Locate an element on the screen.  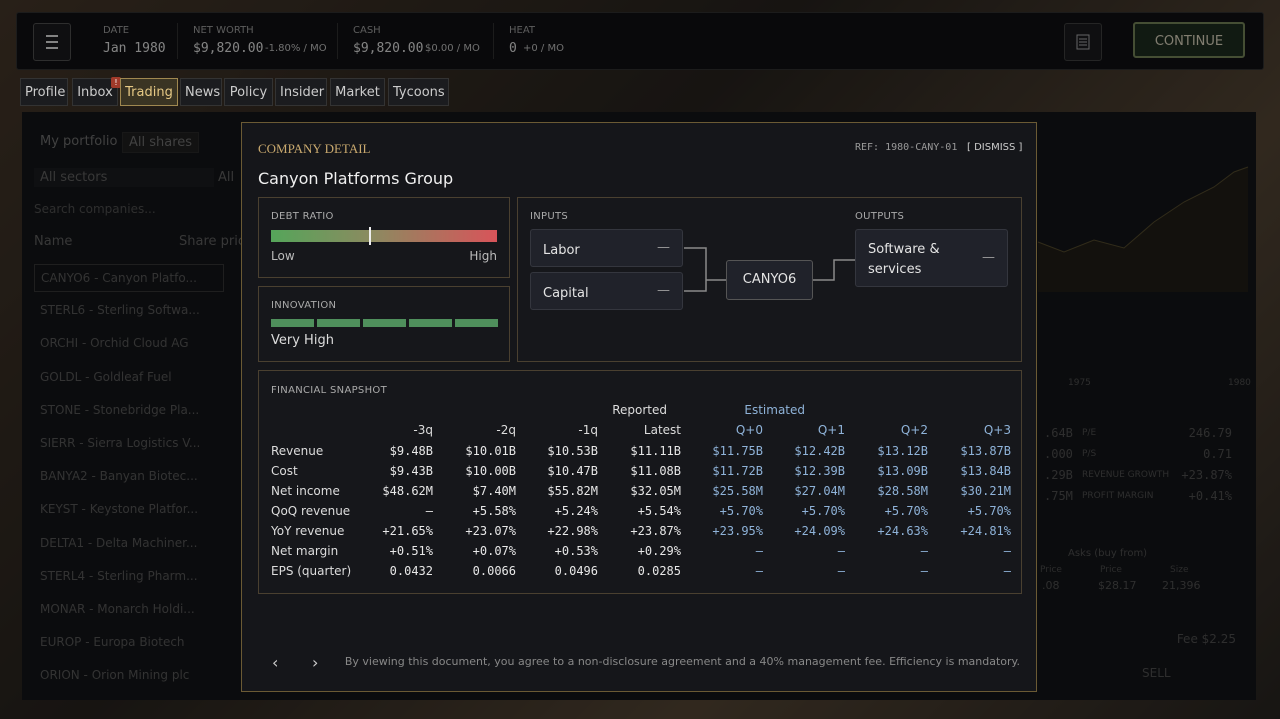
cell: +24.63% is located at coordinates (902, 531).